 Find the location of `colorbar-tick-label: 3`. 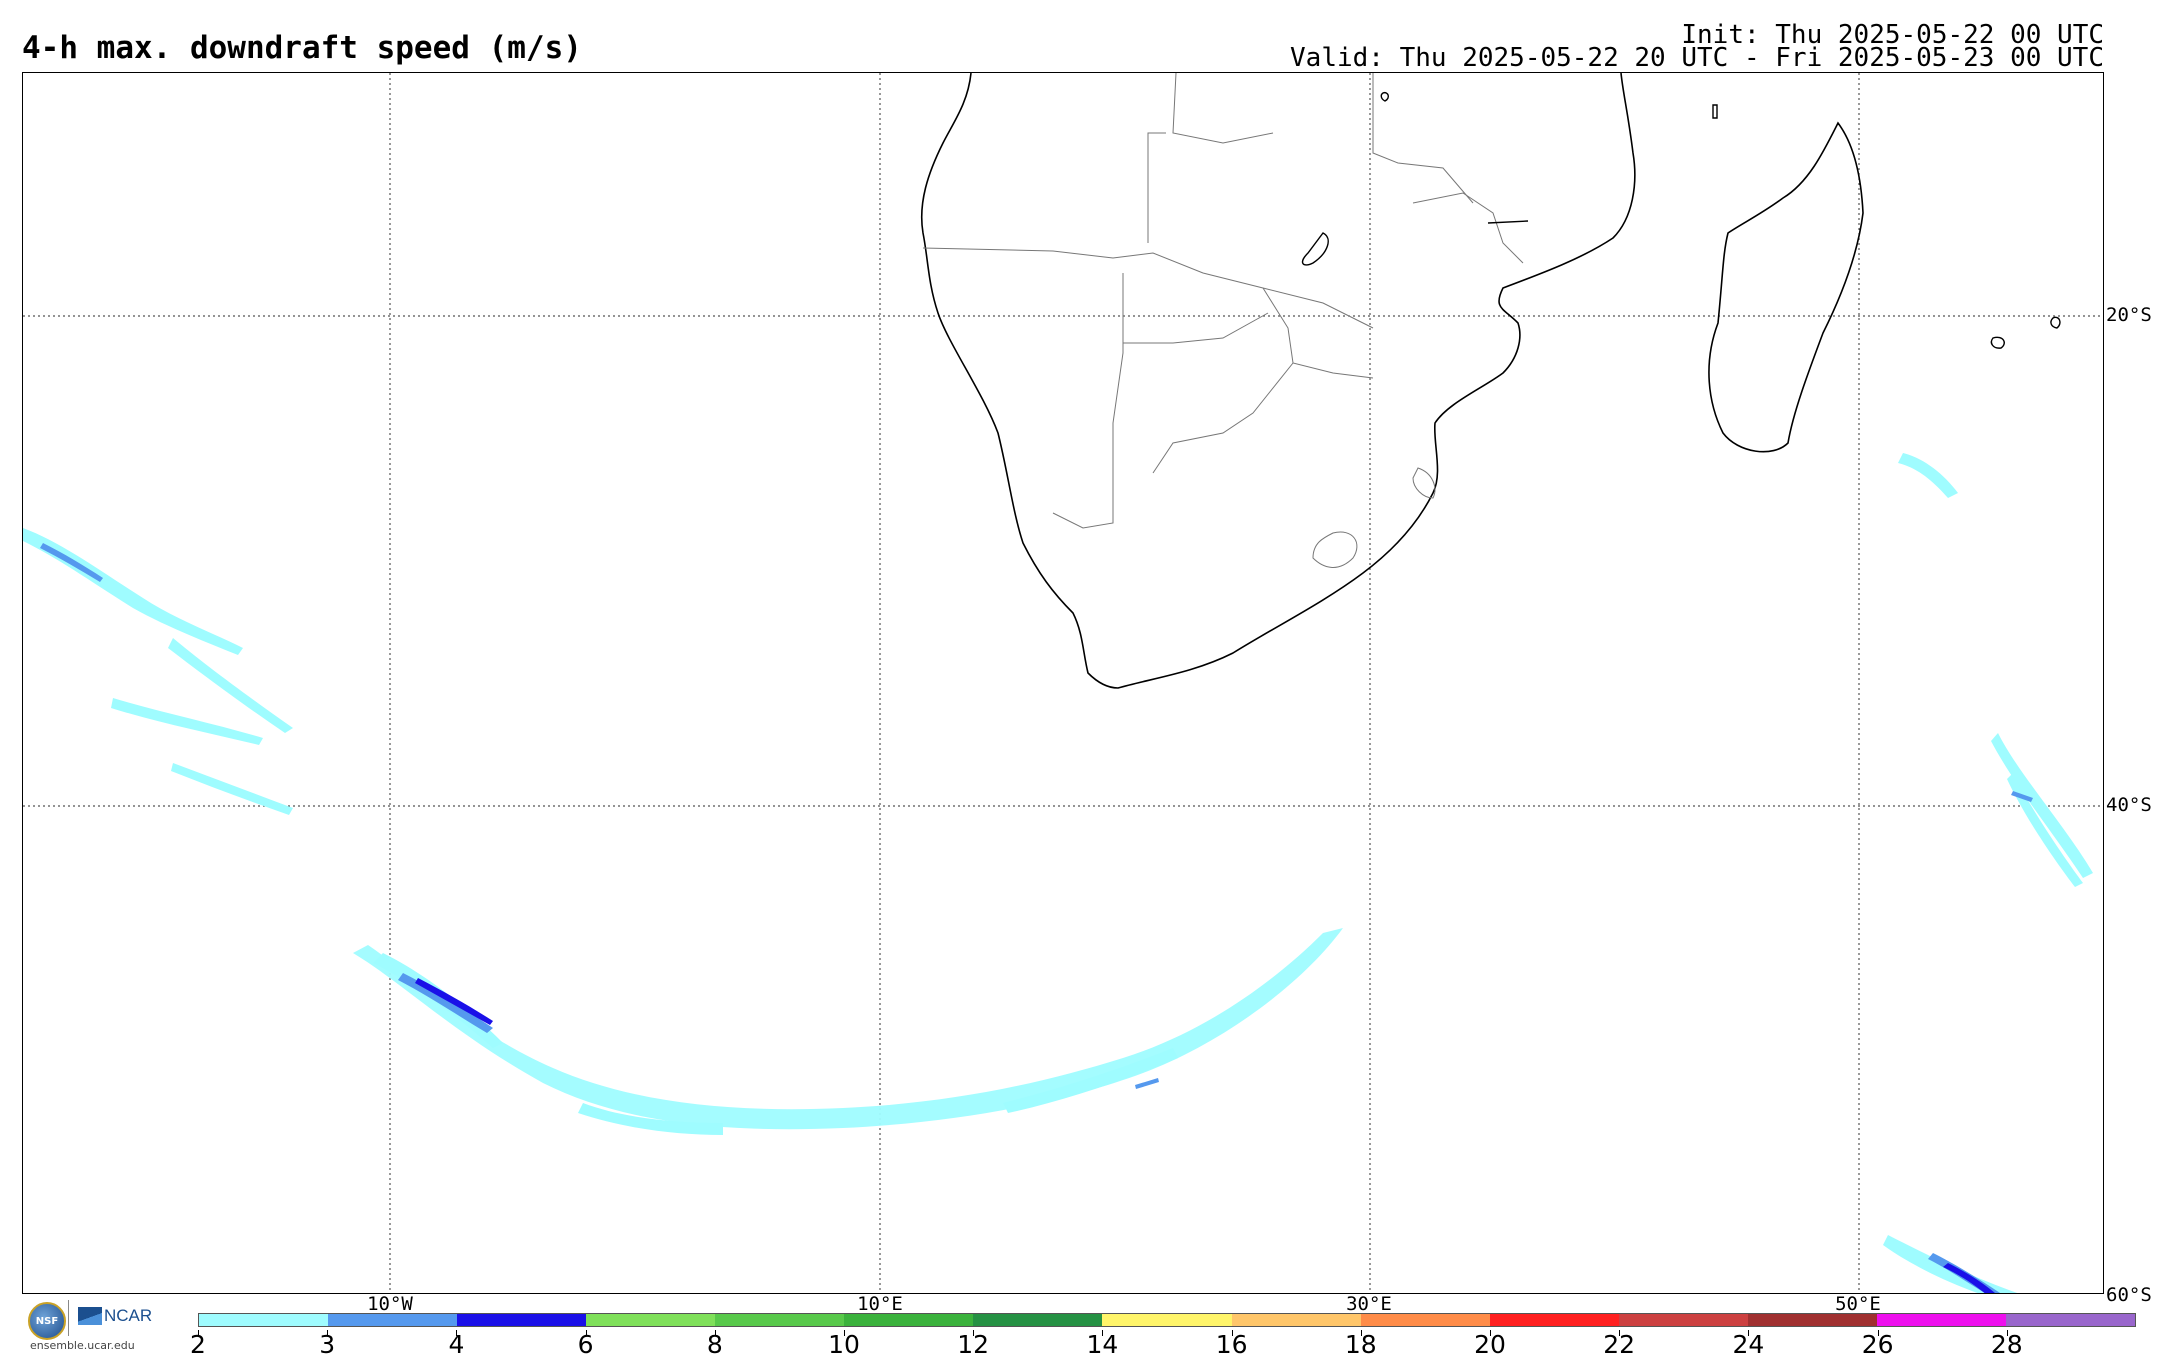

colorbar-tick-label: 3 is located at coordinates (327, 1344).